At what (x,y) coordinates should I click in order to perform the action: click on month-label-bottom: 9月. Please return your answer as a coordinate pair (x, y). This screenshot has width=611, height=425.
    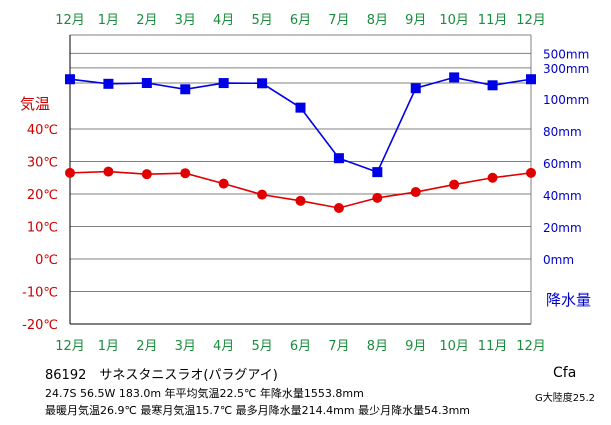
    Looking at the image, I should click on (415, 346).